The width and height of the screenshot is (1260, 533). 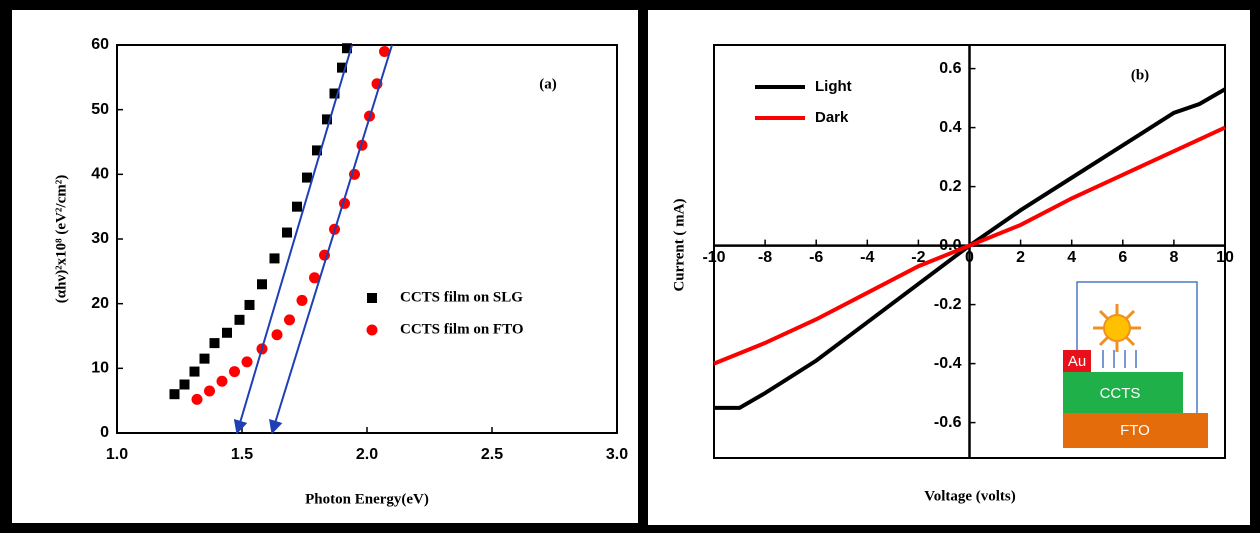 What do you see at coordinates (100, 368) in the screenshot?
I see `y-tick-label: 10` at bounding box center [100, 368].